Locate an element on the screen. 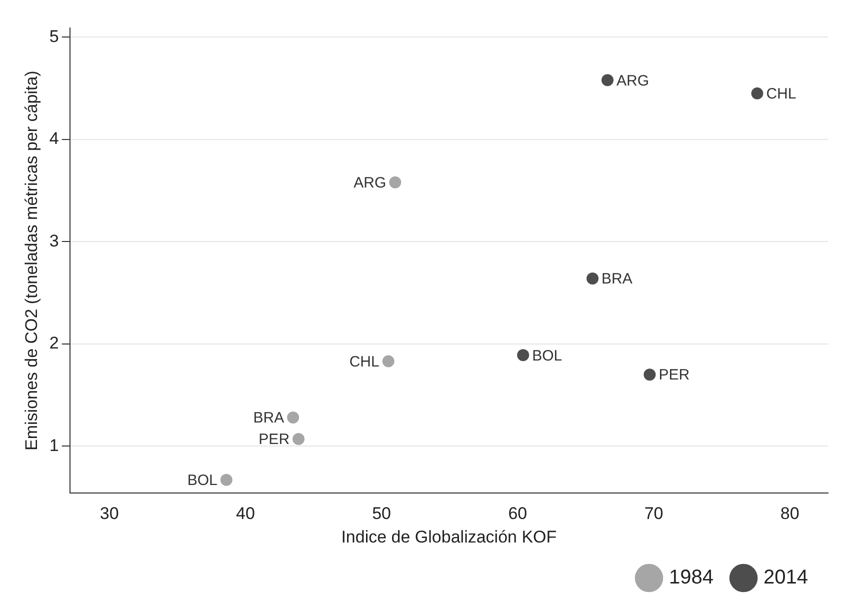 This screenshot has width=860, height=615. x-tick-label: 50 is located at coordinates (382, 514).